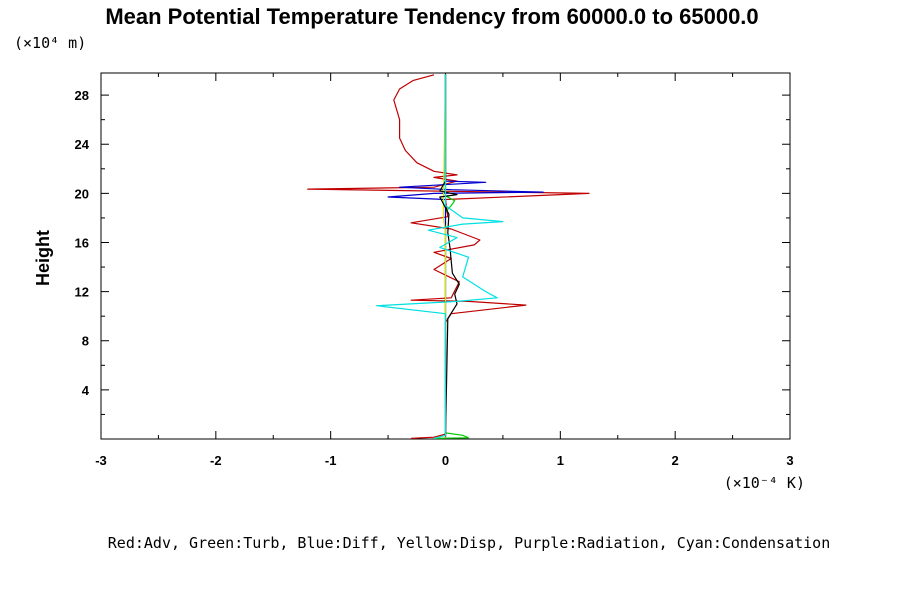 The image size is (900, 600). What do you see at coordinates (764, 483) in the screenshot?
I see `x-scale-label: (×10⁻⁴ K)` at bounding box center [764, 483].